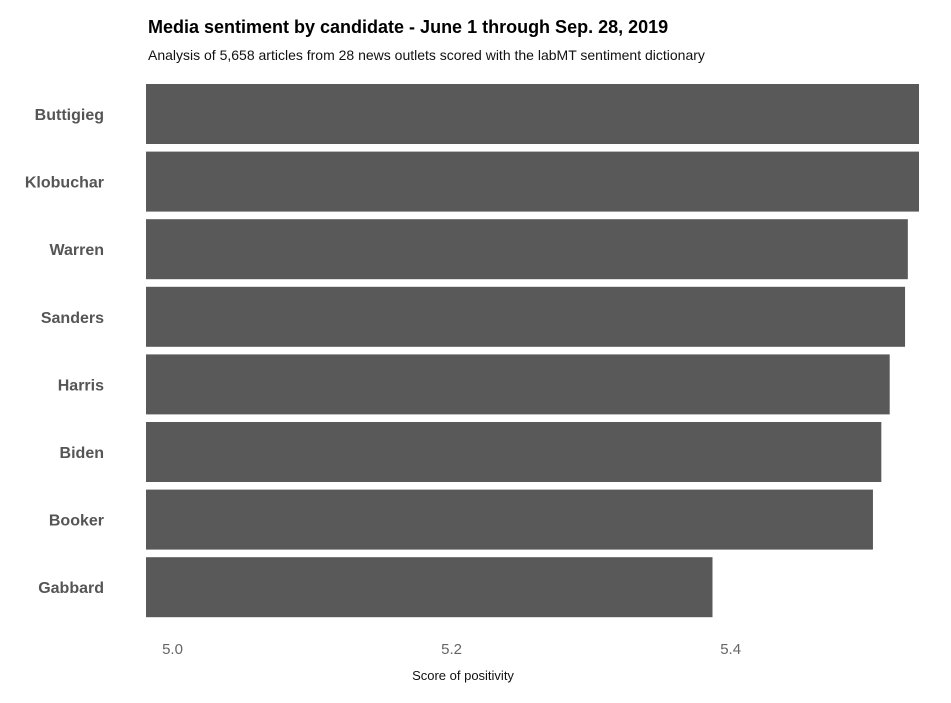  Describe the element at coordinates (463, 675) in the screenshot. I see `x-axis-label: Score of positivity` at that location.